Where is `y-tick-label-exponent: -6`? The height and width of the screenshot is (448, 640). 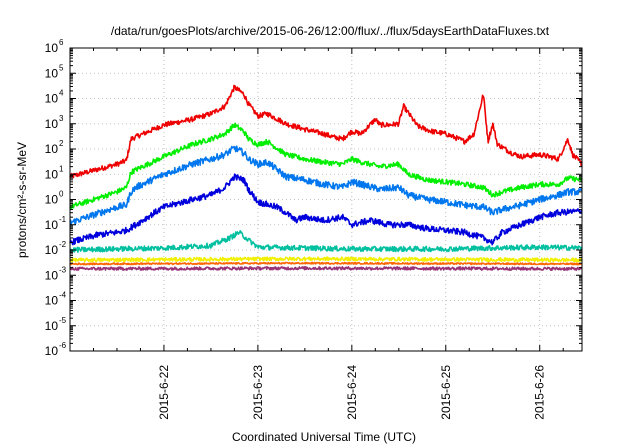
y-tick-label-exponent: -6 is located at coordinates (63, 345).